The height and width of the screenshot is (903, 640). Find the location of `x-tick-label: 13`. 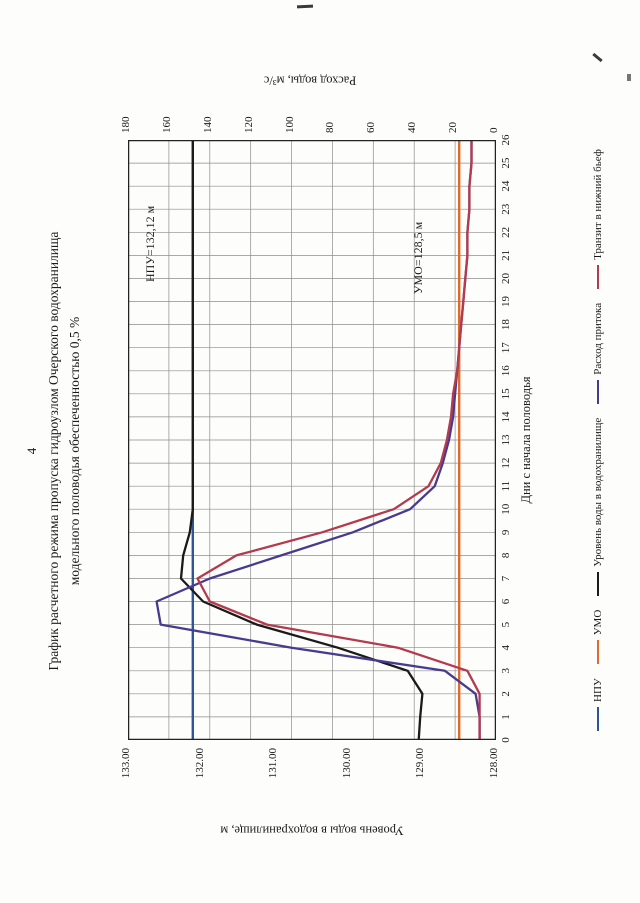

x-tick-label: 13 is located at coordinates (506, 440).